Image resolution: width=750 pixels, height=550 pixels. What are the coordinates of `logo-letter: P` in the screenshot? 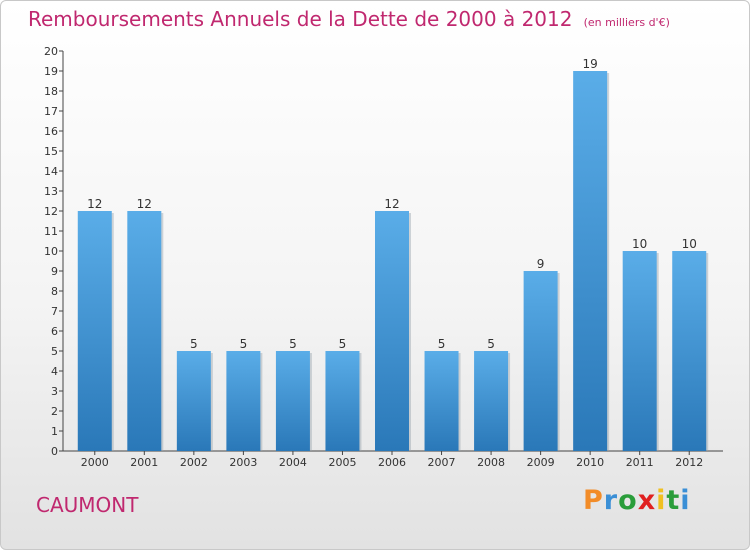 It's located at (593, 500).